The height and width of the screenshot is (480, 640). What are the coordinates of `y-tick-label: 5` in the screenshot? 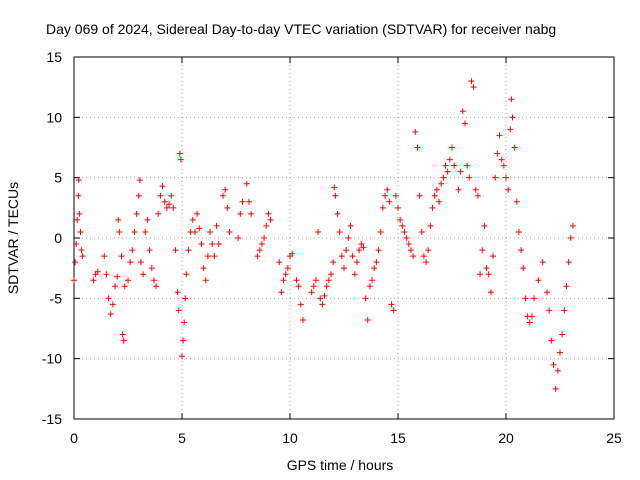 It's located at (58, 178).